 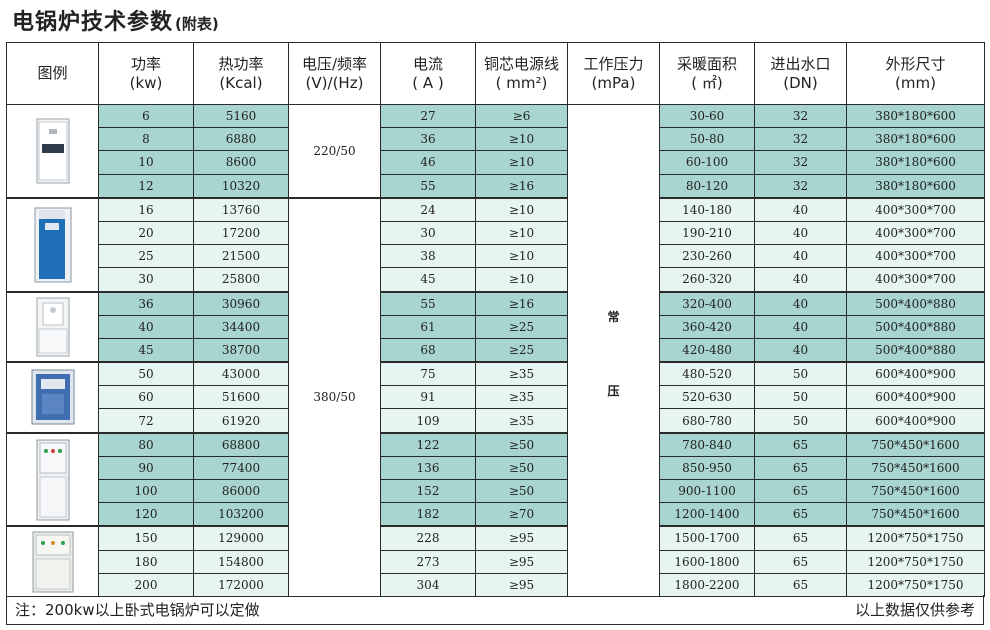 What do you see at coordinates (707, 584) in the screenshot?
I see `cell-area: 1800-2200` at bounding box center [707, 584].